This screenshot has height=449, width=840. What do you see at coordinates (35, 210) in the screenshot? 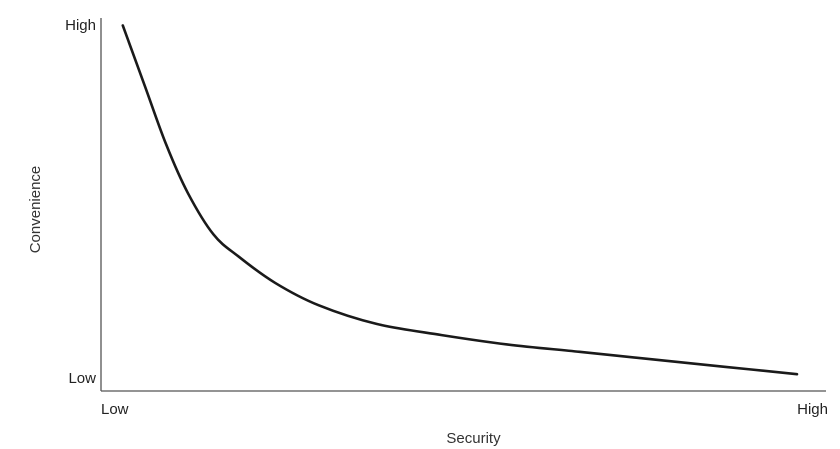
I see `y-axis-label: Convenience` at bounding box center [35, 210].